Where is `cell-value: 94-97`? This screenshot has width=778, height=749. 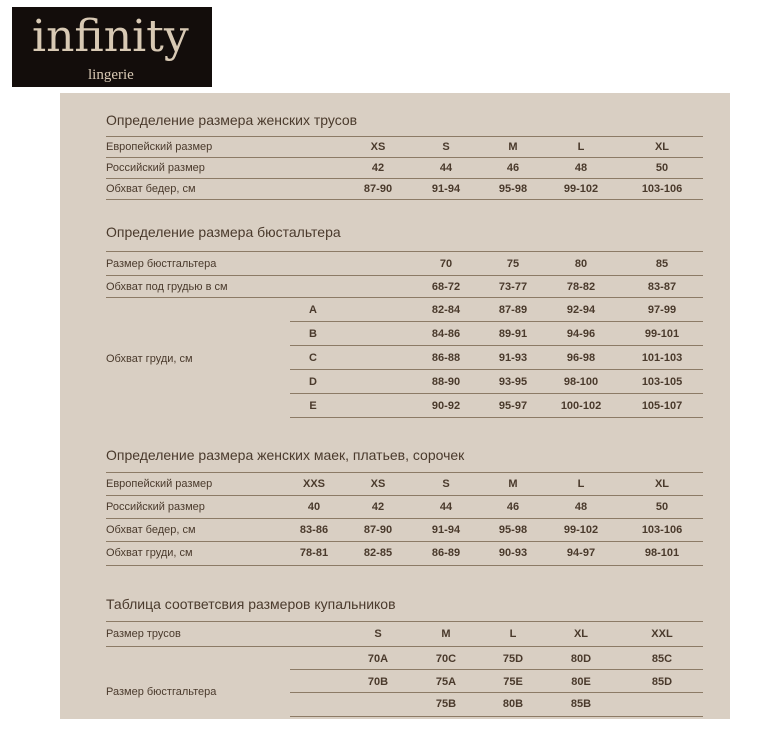 cell-value: 94-97 is located at coordinates (581, 553).